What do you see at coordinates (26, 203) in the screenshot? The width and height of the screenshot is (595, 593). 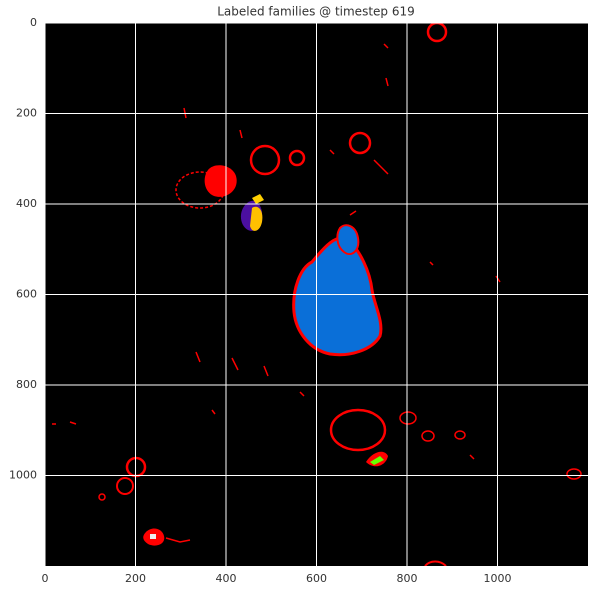 I see `y-tick-label: 400` at bounding box center [26, 203].